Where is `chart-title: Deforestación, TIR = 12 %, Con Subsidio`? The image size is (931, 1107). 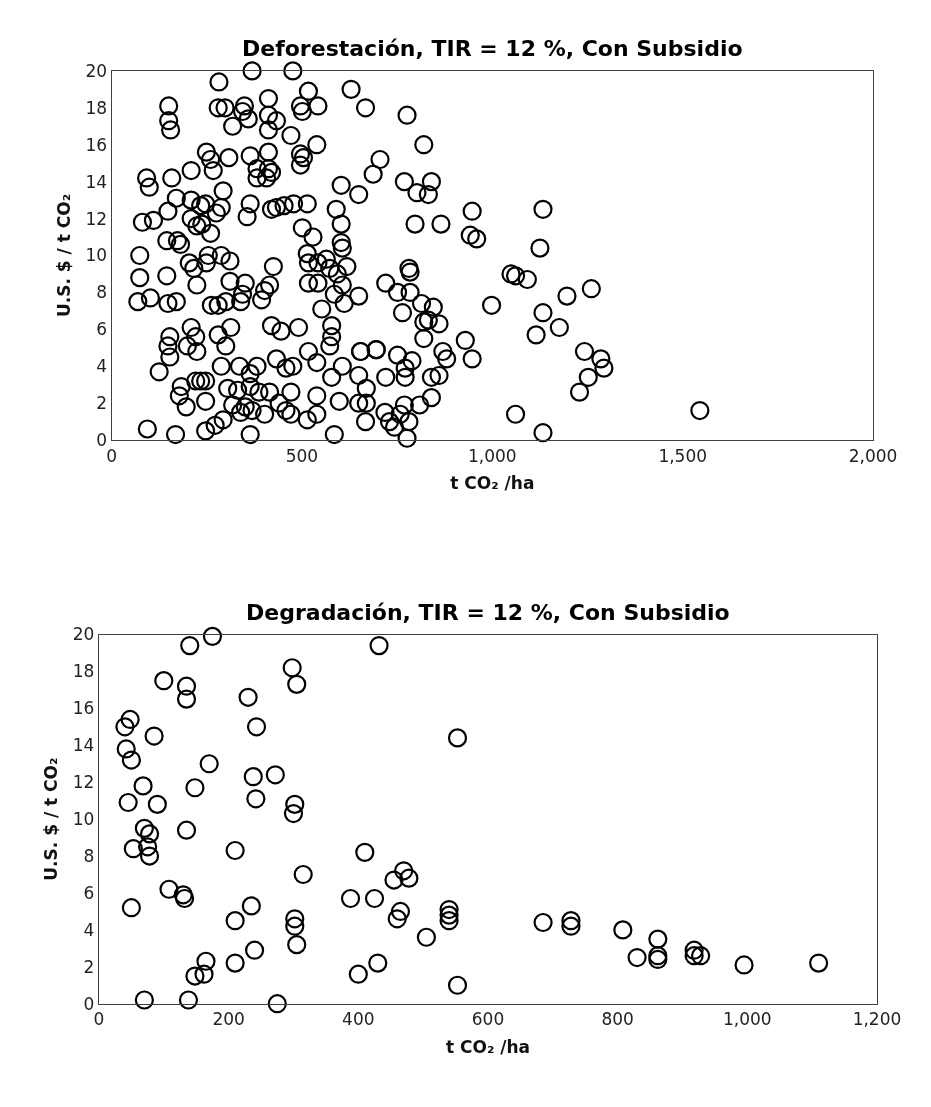
chart-title: Deforestación, TIR = 12 %, Con Subsidio is located at coordinates (492, 48).